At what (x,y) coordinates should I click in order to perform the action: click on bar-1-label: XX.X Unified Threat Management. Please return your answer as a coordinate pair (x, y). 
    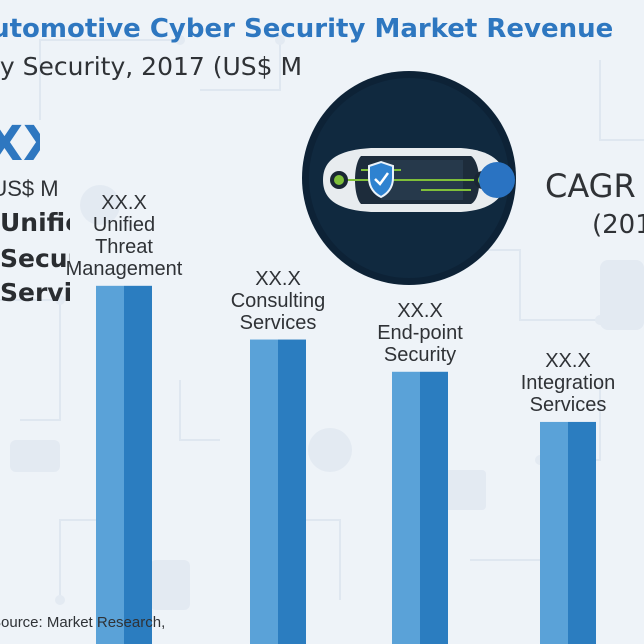
    Looking at the image, I should click on (124, 236).